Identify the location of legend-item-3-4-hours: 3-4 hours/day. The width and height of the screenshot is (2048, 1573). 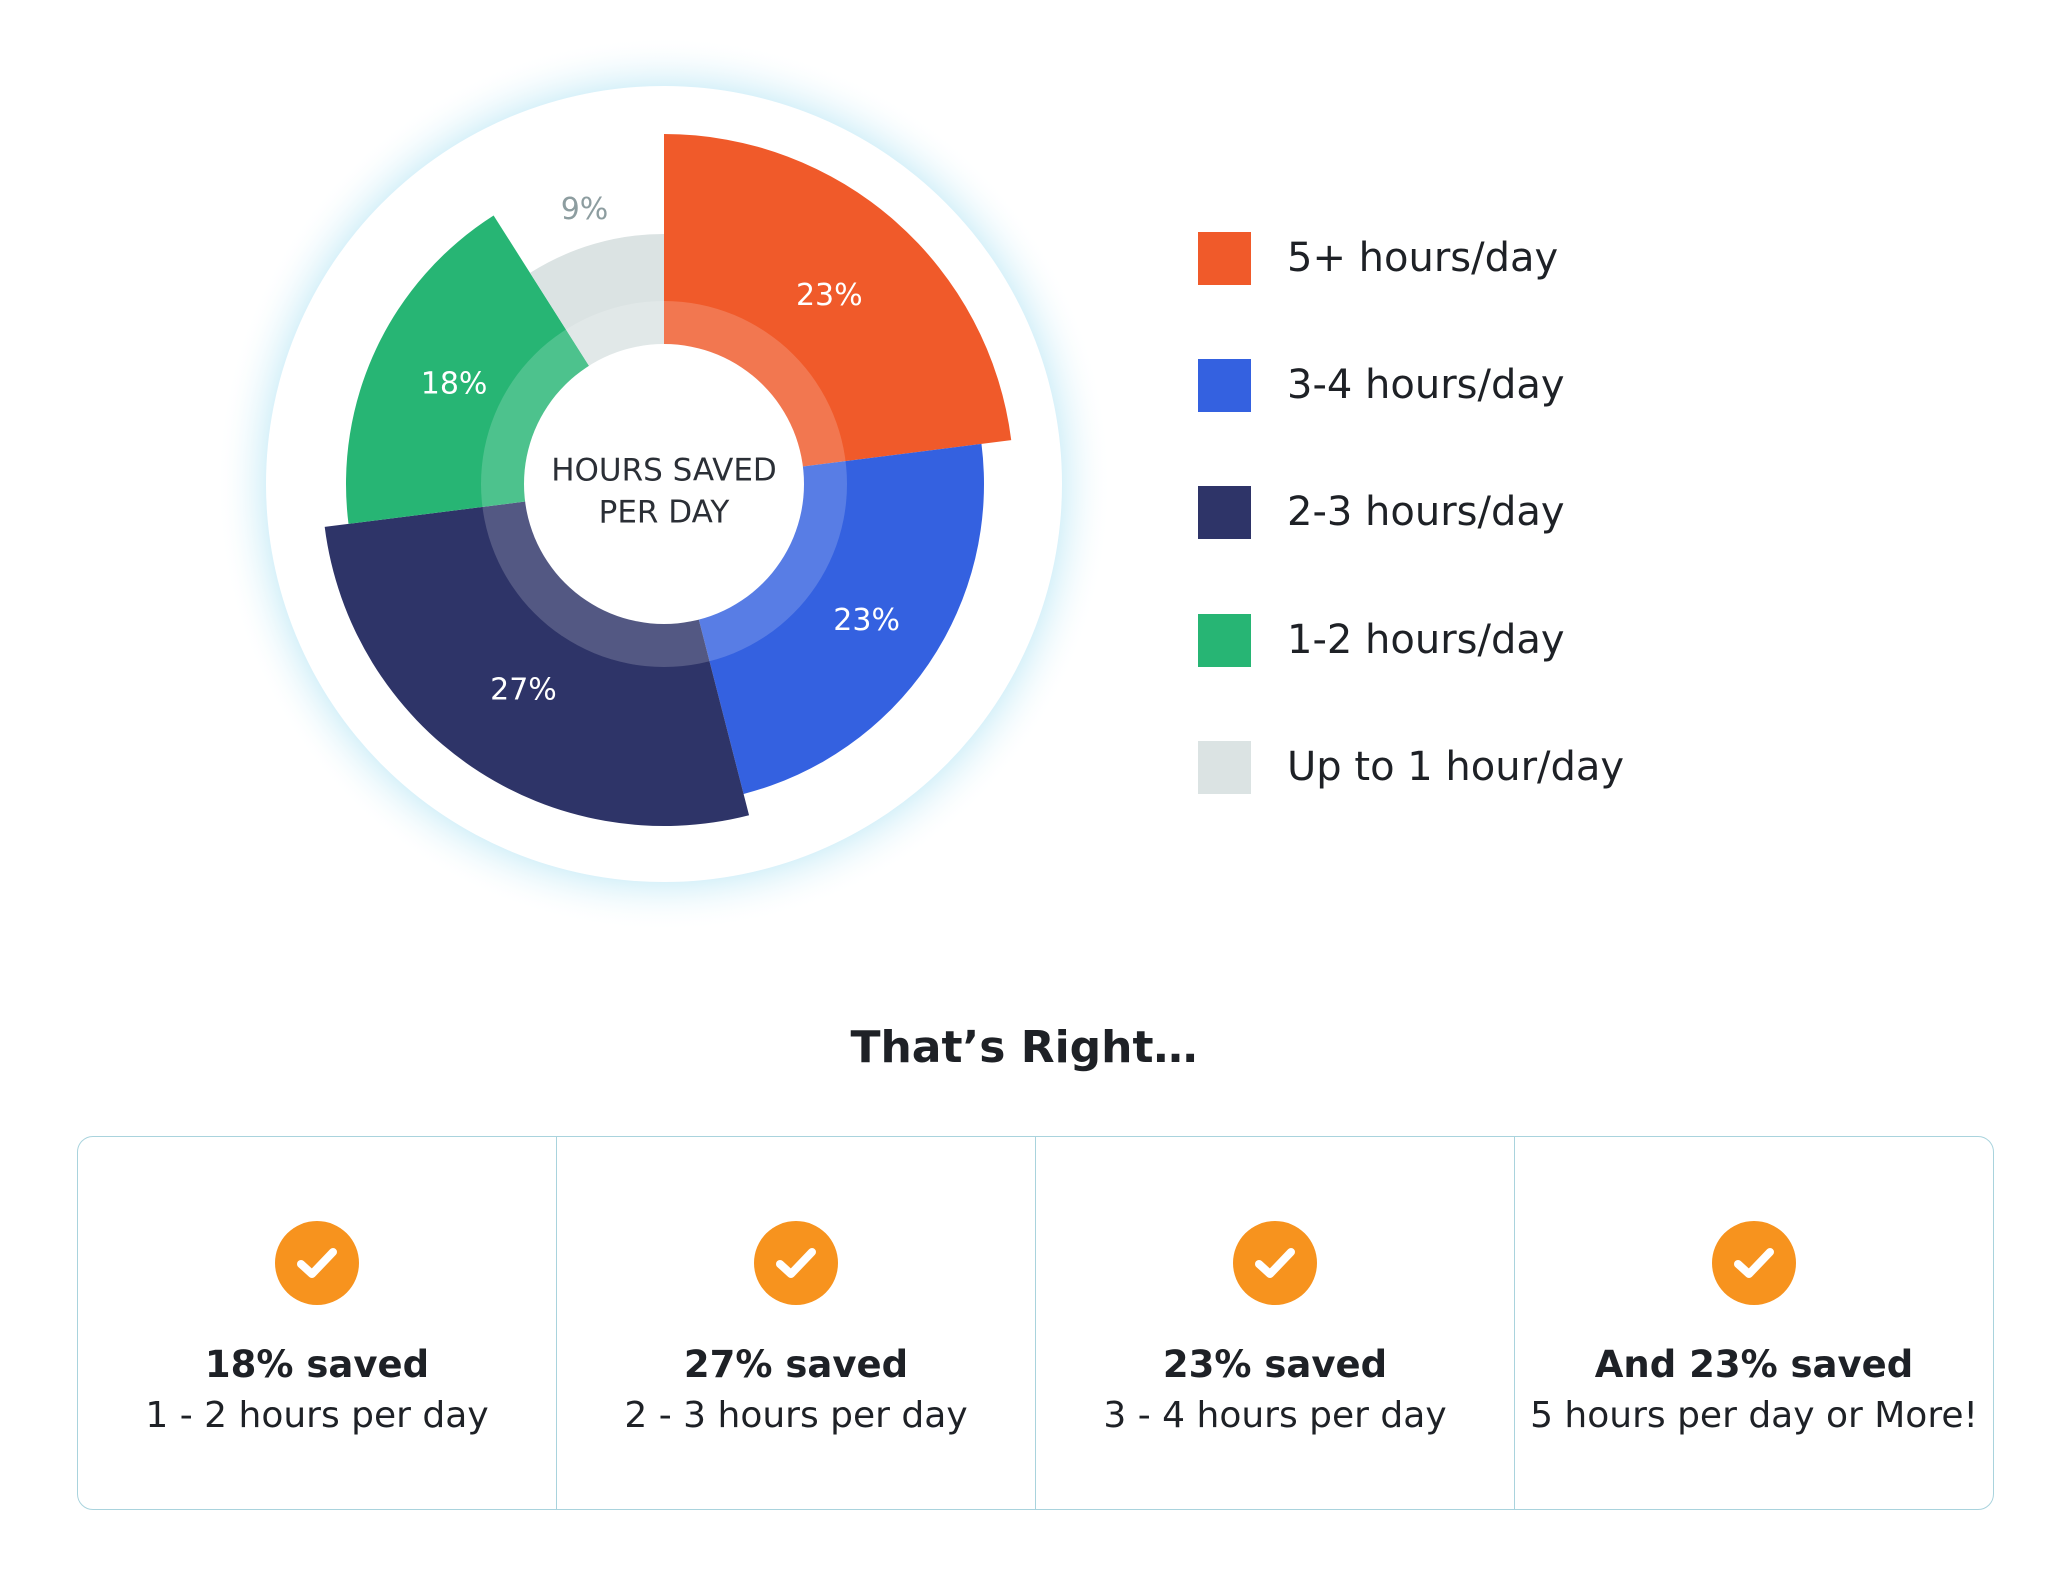
(1381, 385).